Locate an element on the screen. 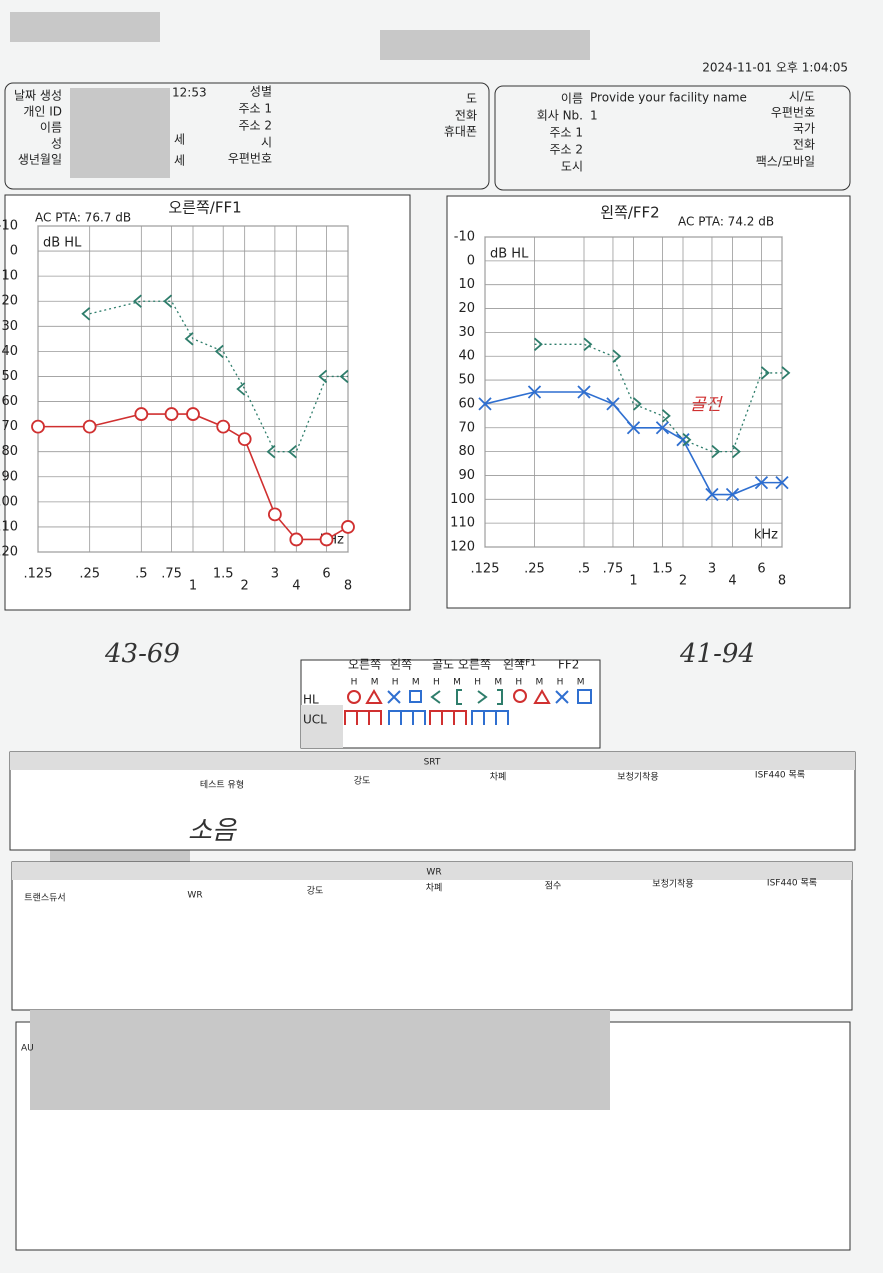 The width and height of the screenshot is (883, 1273). field-label: 성 is located at coordinates (56, 144).